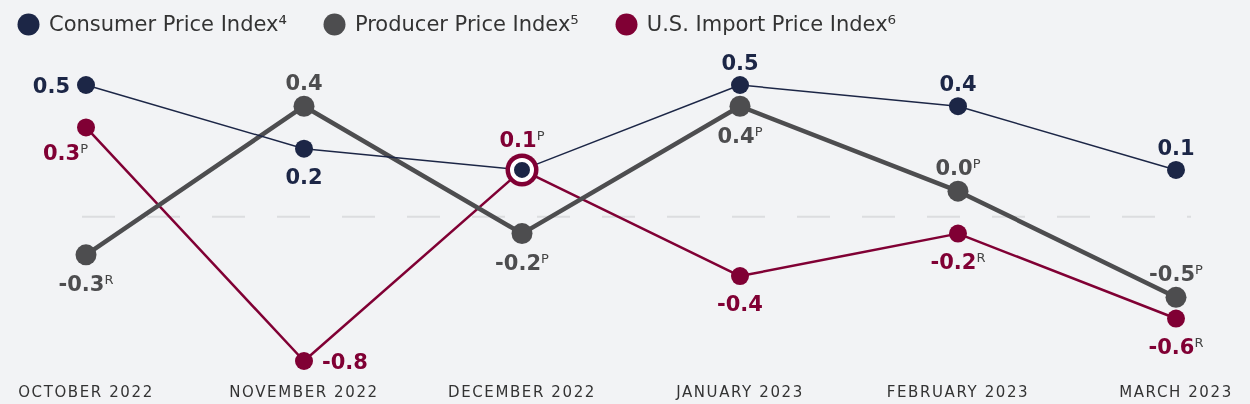 The height and width of the screenshot is (404, 1250). I want to click on data-label: -0.4, so click(740, 304).